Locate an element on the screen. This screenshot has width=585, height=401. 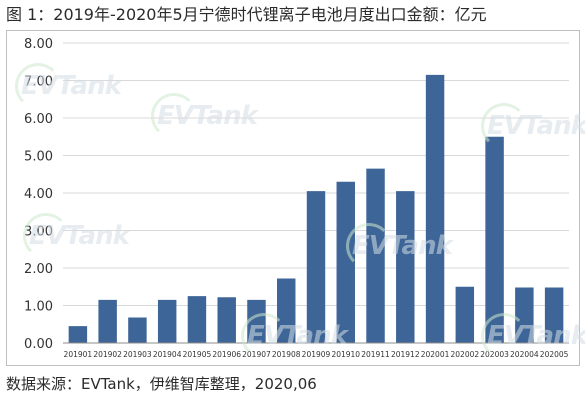
x-tick-label: 201912 is located at coordinates (405, 354).